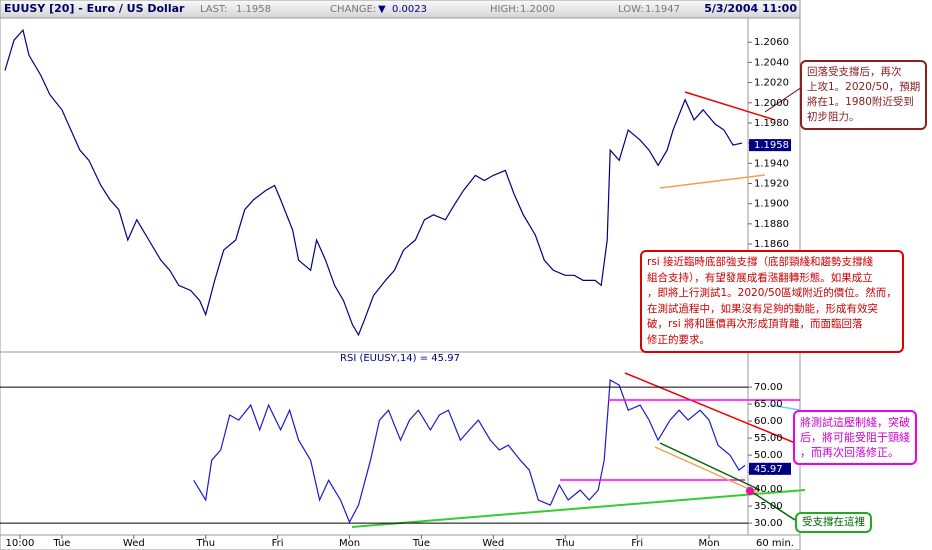 Image resolution: width=932 pixels, height=550 pixels. I want to click on y-tick-label: 55.00, so click(768, 438).